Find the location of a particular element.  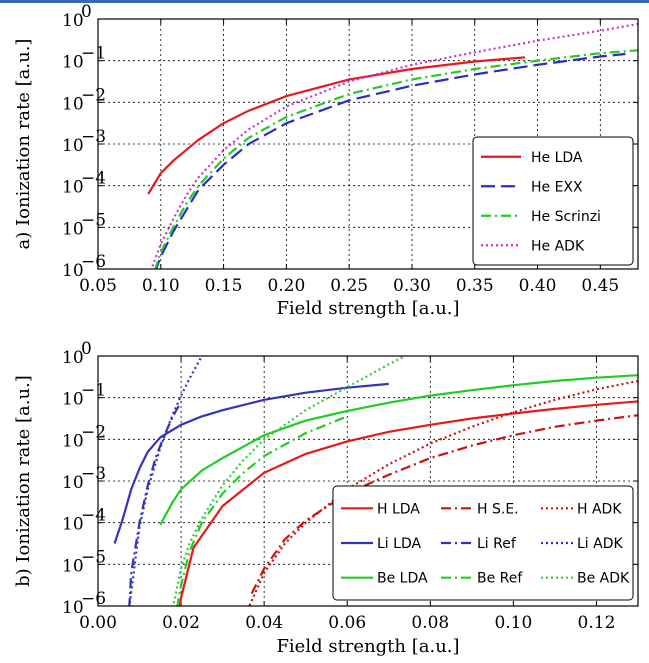

legend-label: Li Ref is located at coordinates (497, 544).